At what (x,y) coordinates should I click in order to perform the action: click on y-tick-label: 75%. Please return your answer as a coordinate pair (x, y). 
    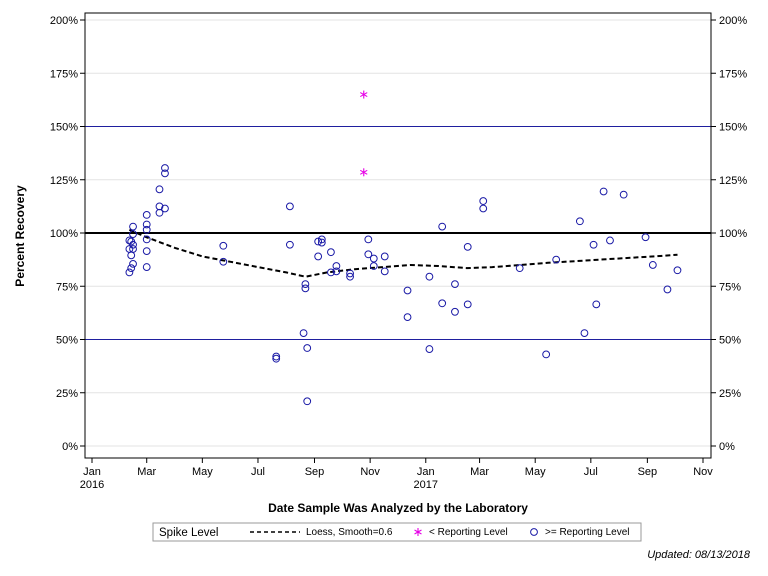
    Looking at the image, I should click on (730, 287).